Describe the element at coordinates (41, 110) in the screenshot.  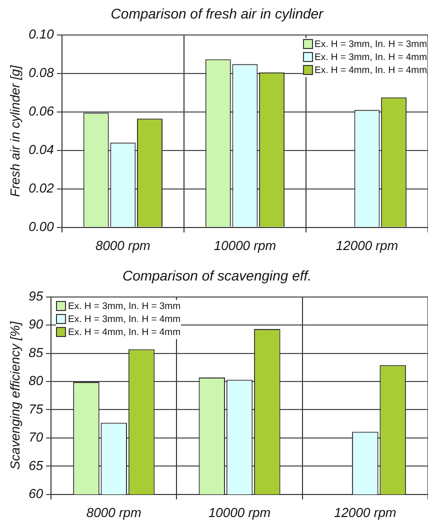
I see `y-tick-label: 0.06` at that location.